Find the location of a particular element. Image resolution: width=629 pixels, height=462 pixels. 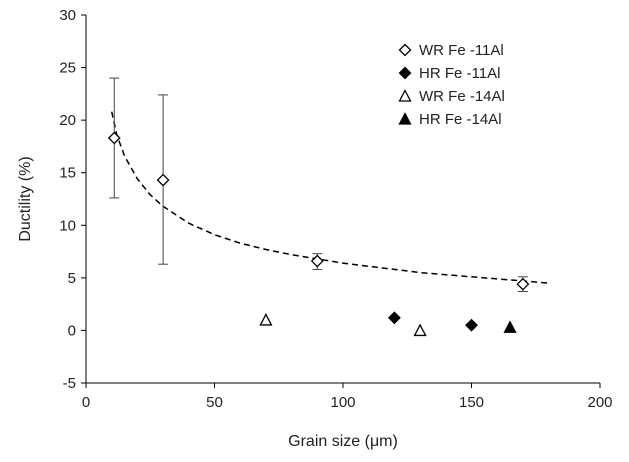

y-tick-label: 20 is located at coordinates (67, 120).